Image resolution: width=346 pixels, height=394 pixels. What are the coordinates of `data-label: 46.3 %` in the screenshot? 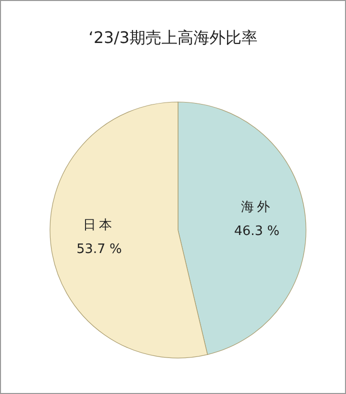 It's located at (257, 231).